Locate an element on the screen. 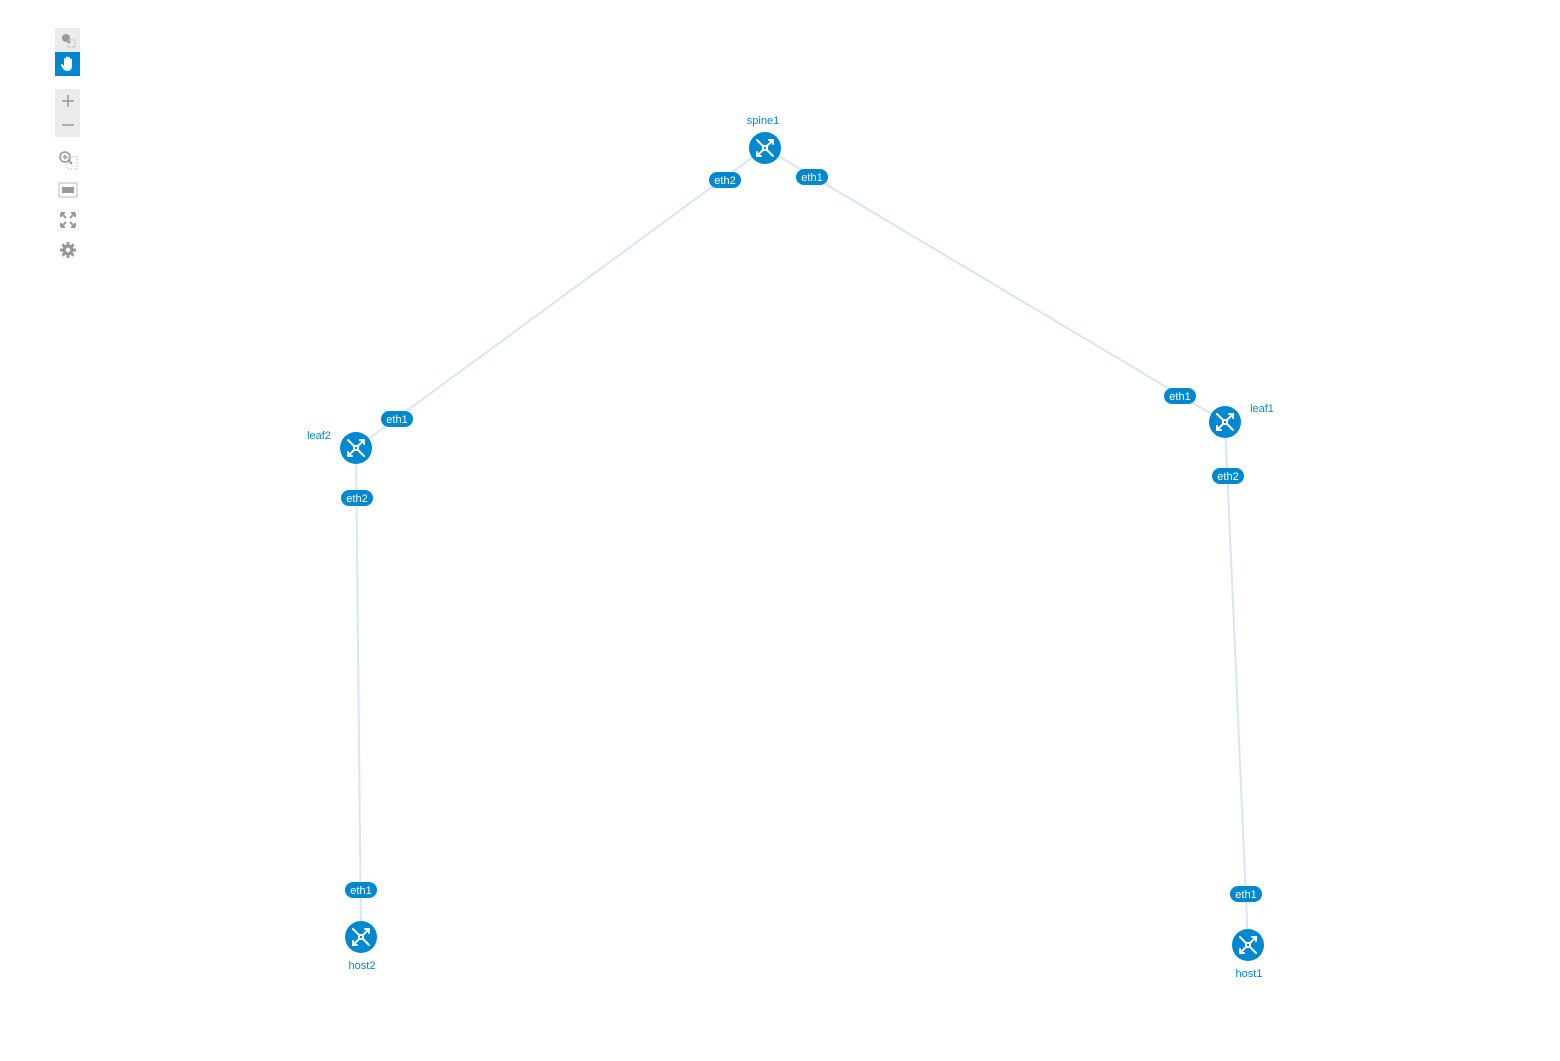 The width and height of the screenshot is (1560, 1061). select-mode-button is located at coordinates (67, 40).